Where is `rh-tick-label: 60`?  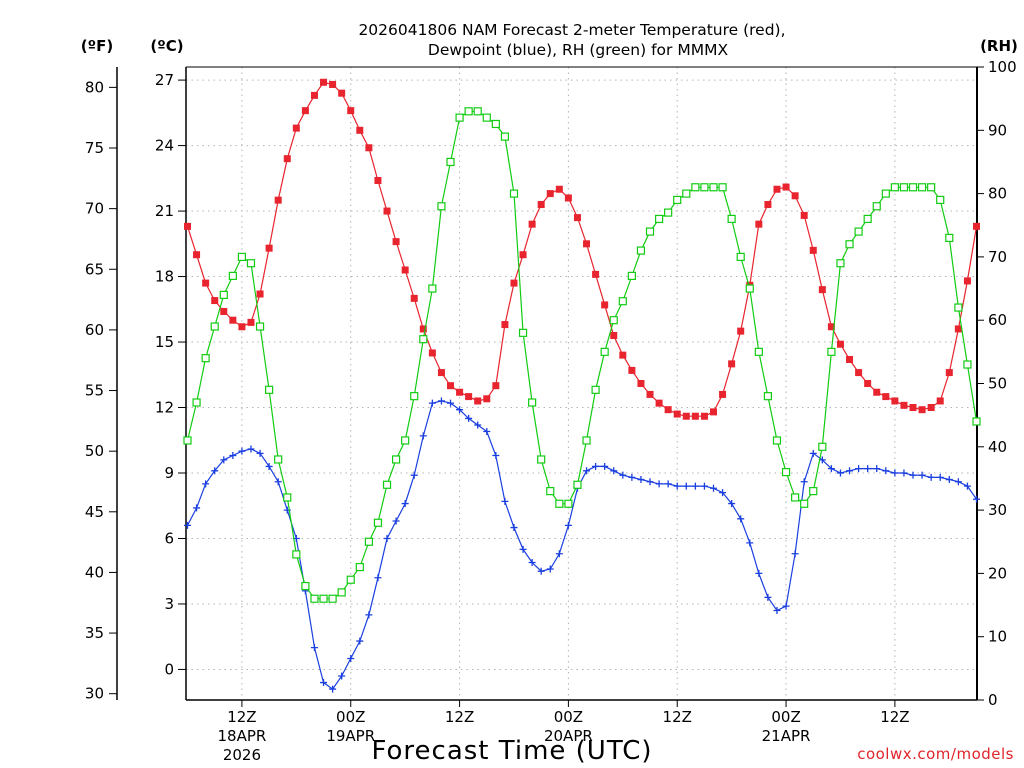
rh-tick-label: 60 is located at coordinates (997, 320).